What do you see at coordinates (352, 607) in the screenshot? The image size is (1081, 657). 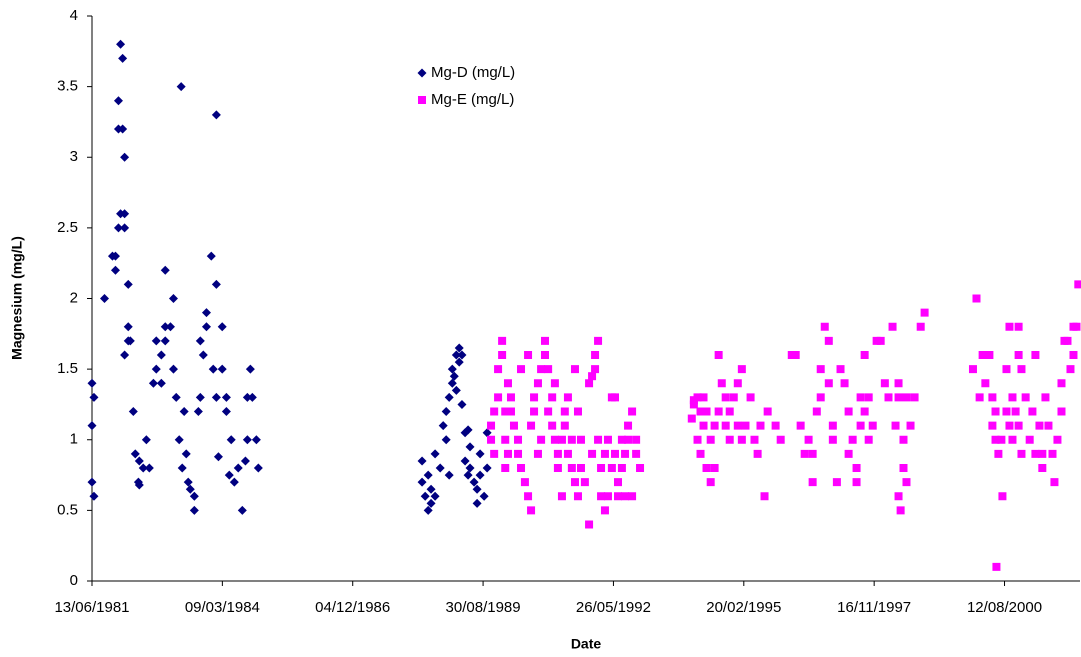 I see `x-tick-label: 04/12/1986` at bounding box center [352, 607].